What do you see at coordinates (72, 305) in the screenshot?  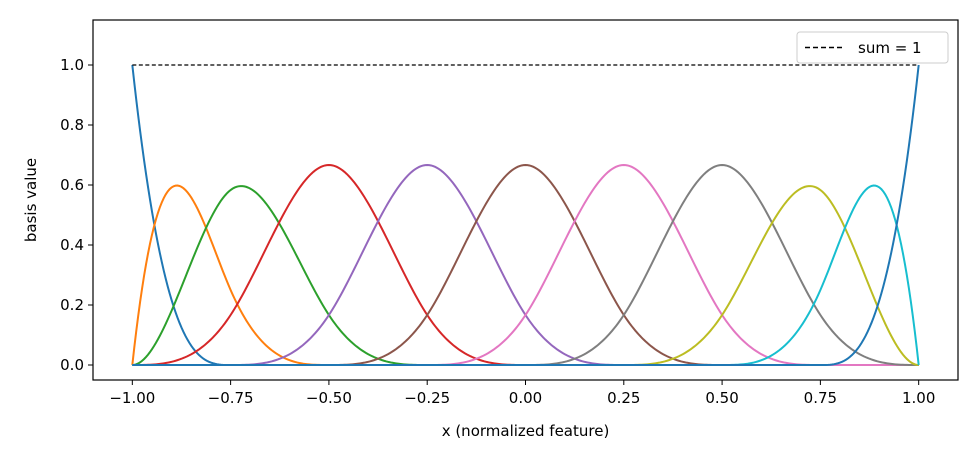 I see `y-tick-label: 0.2` at bounding box center [72, 305].